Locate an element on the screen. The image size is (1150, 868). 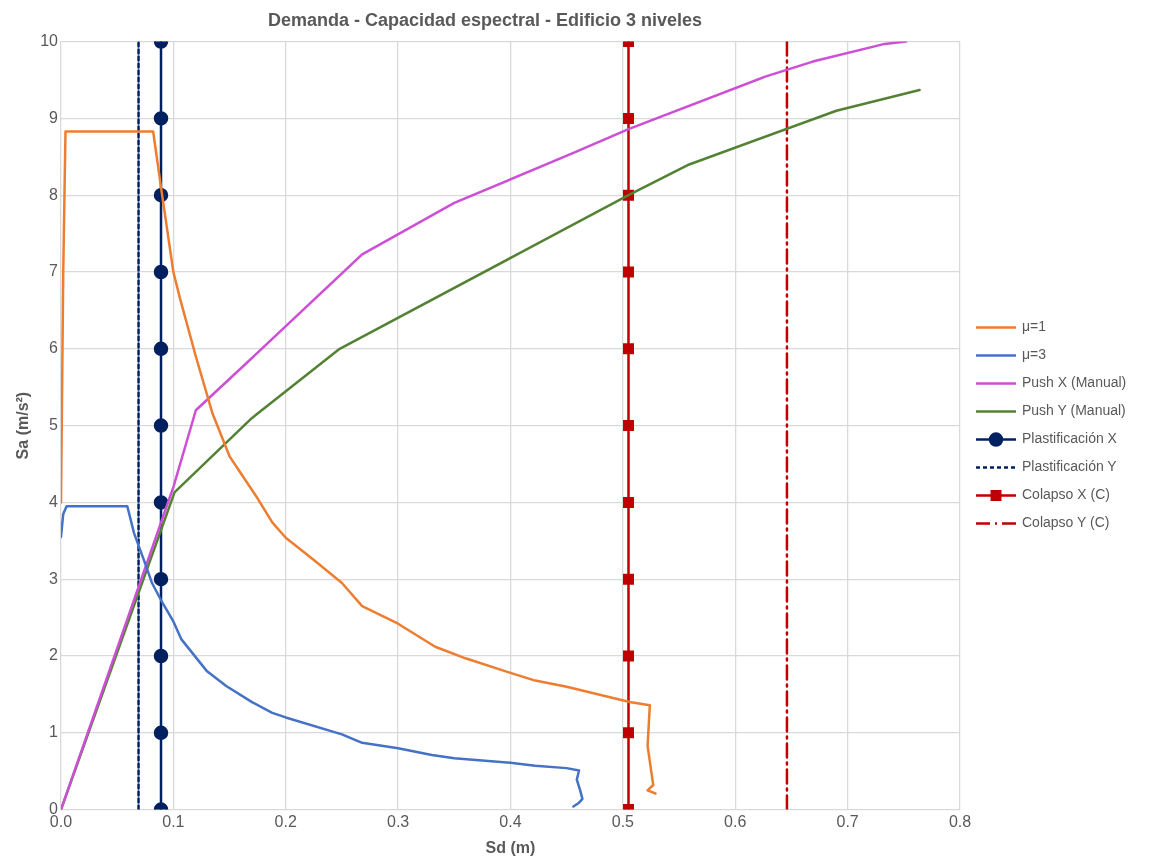
y-tick-label: 10 is located at coordinates (49, 41).